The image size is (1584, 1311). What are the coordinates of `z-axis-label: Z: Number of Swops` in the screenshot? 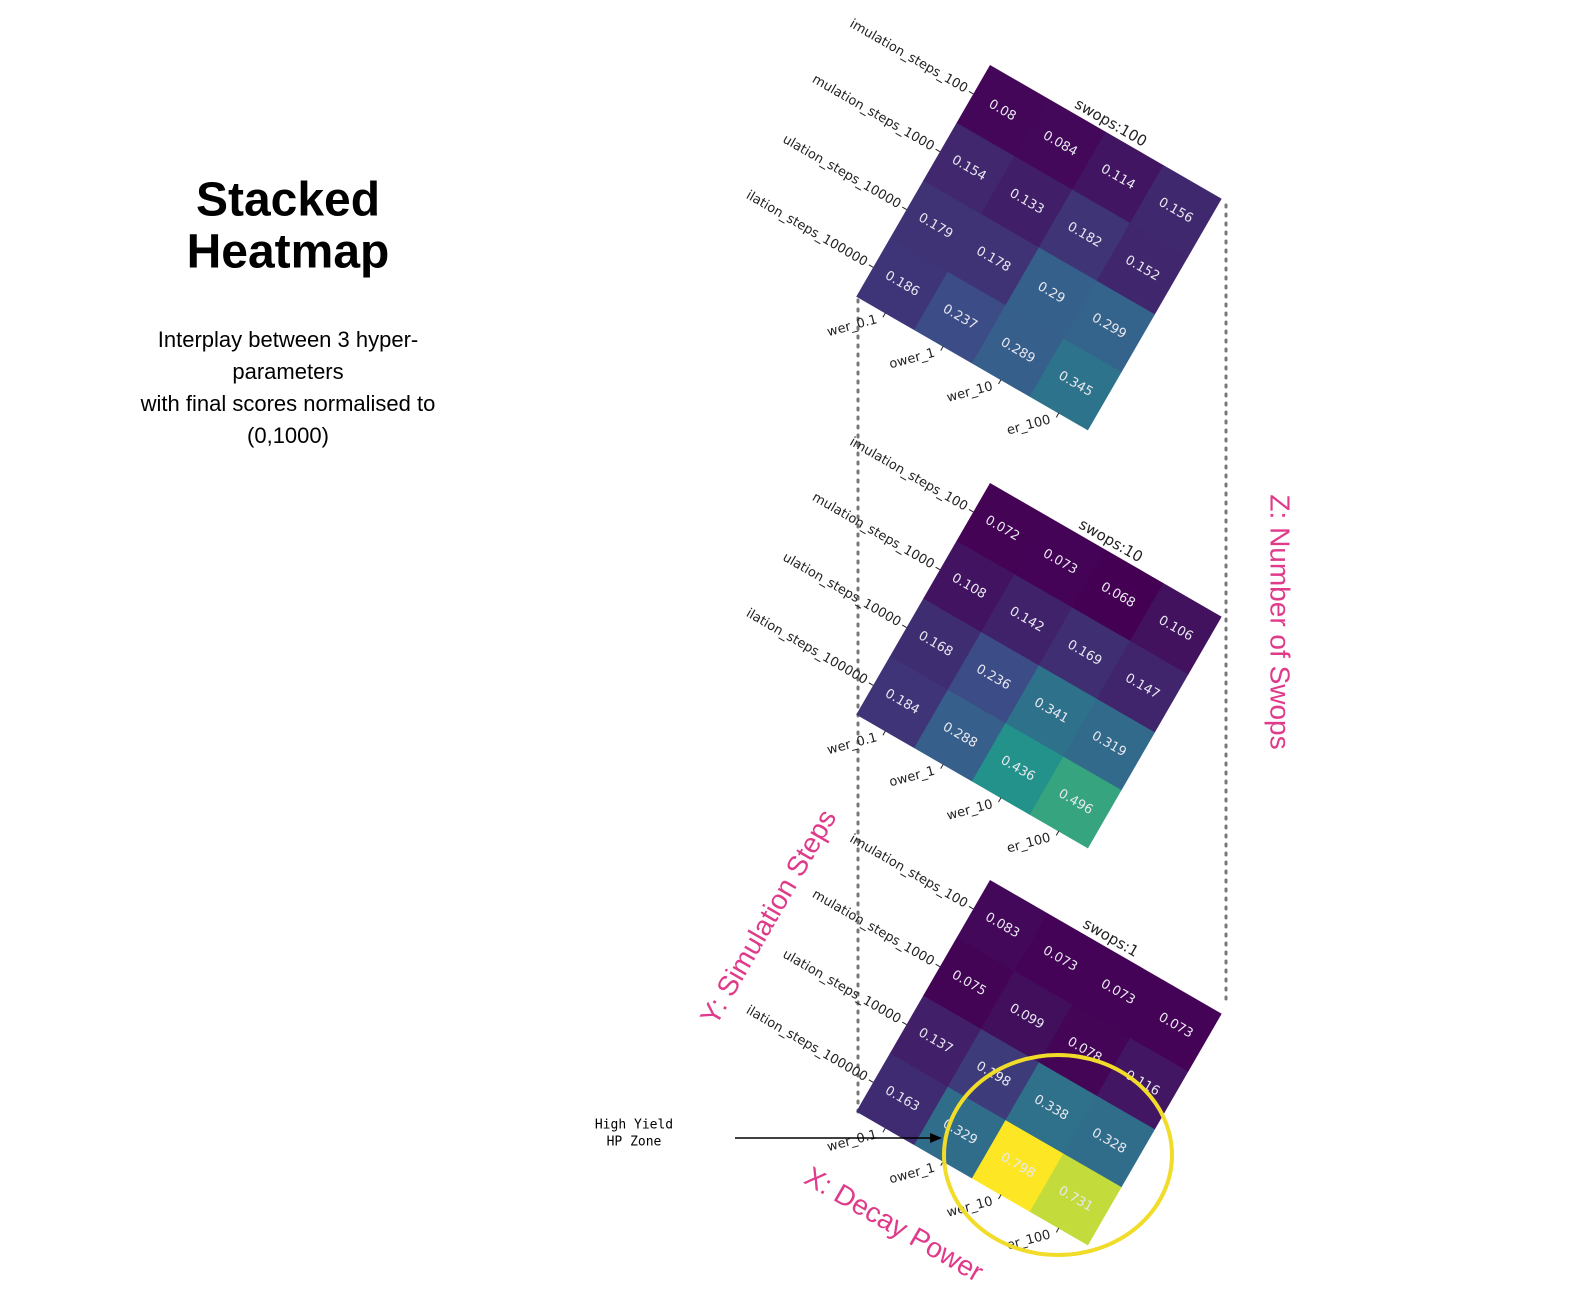 It's located at (1280, 621).